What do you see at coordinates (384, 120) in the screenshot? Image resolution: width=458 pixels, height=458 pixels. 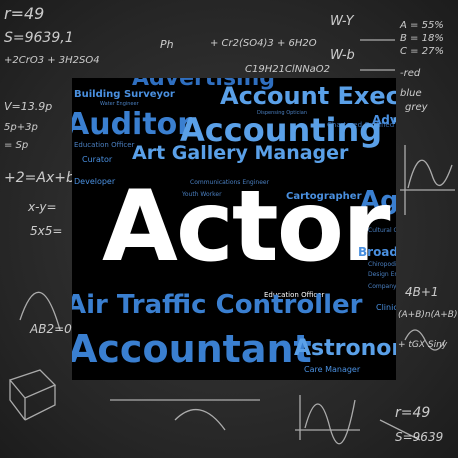 I see `word-adviser: Adviser` at bounding box center [384, 120].